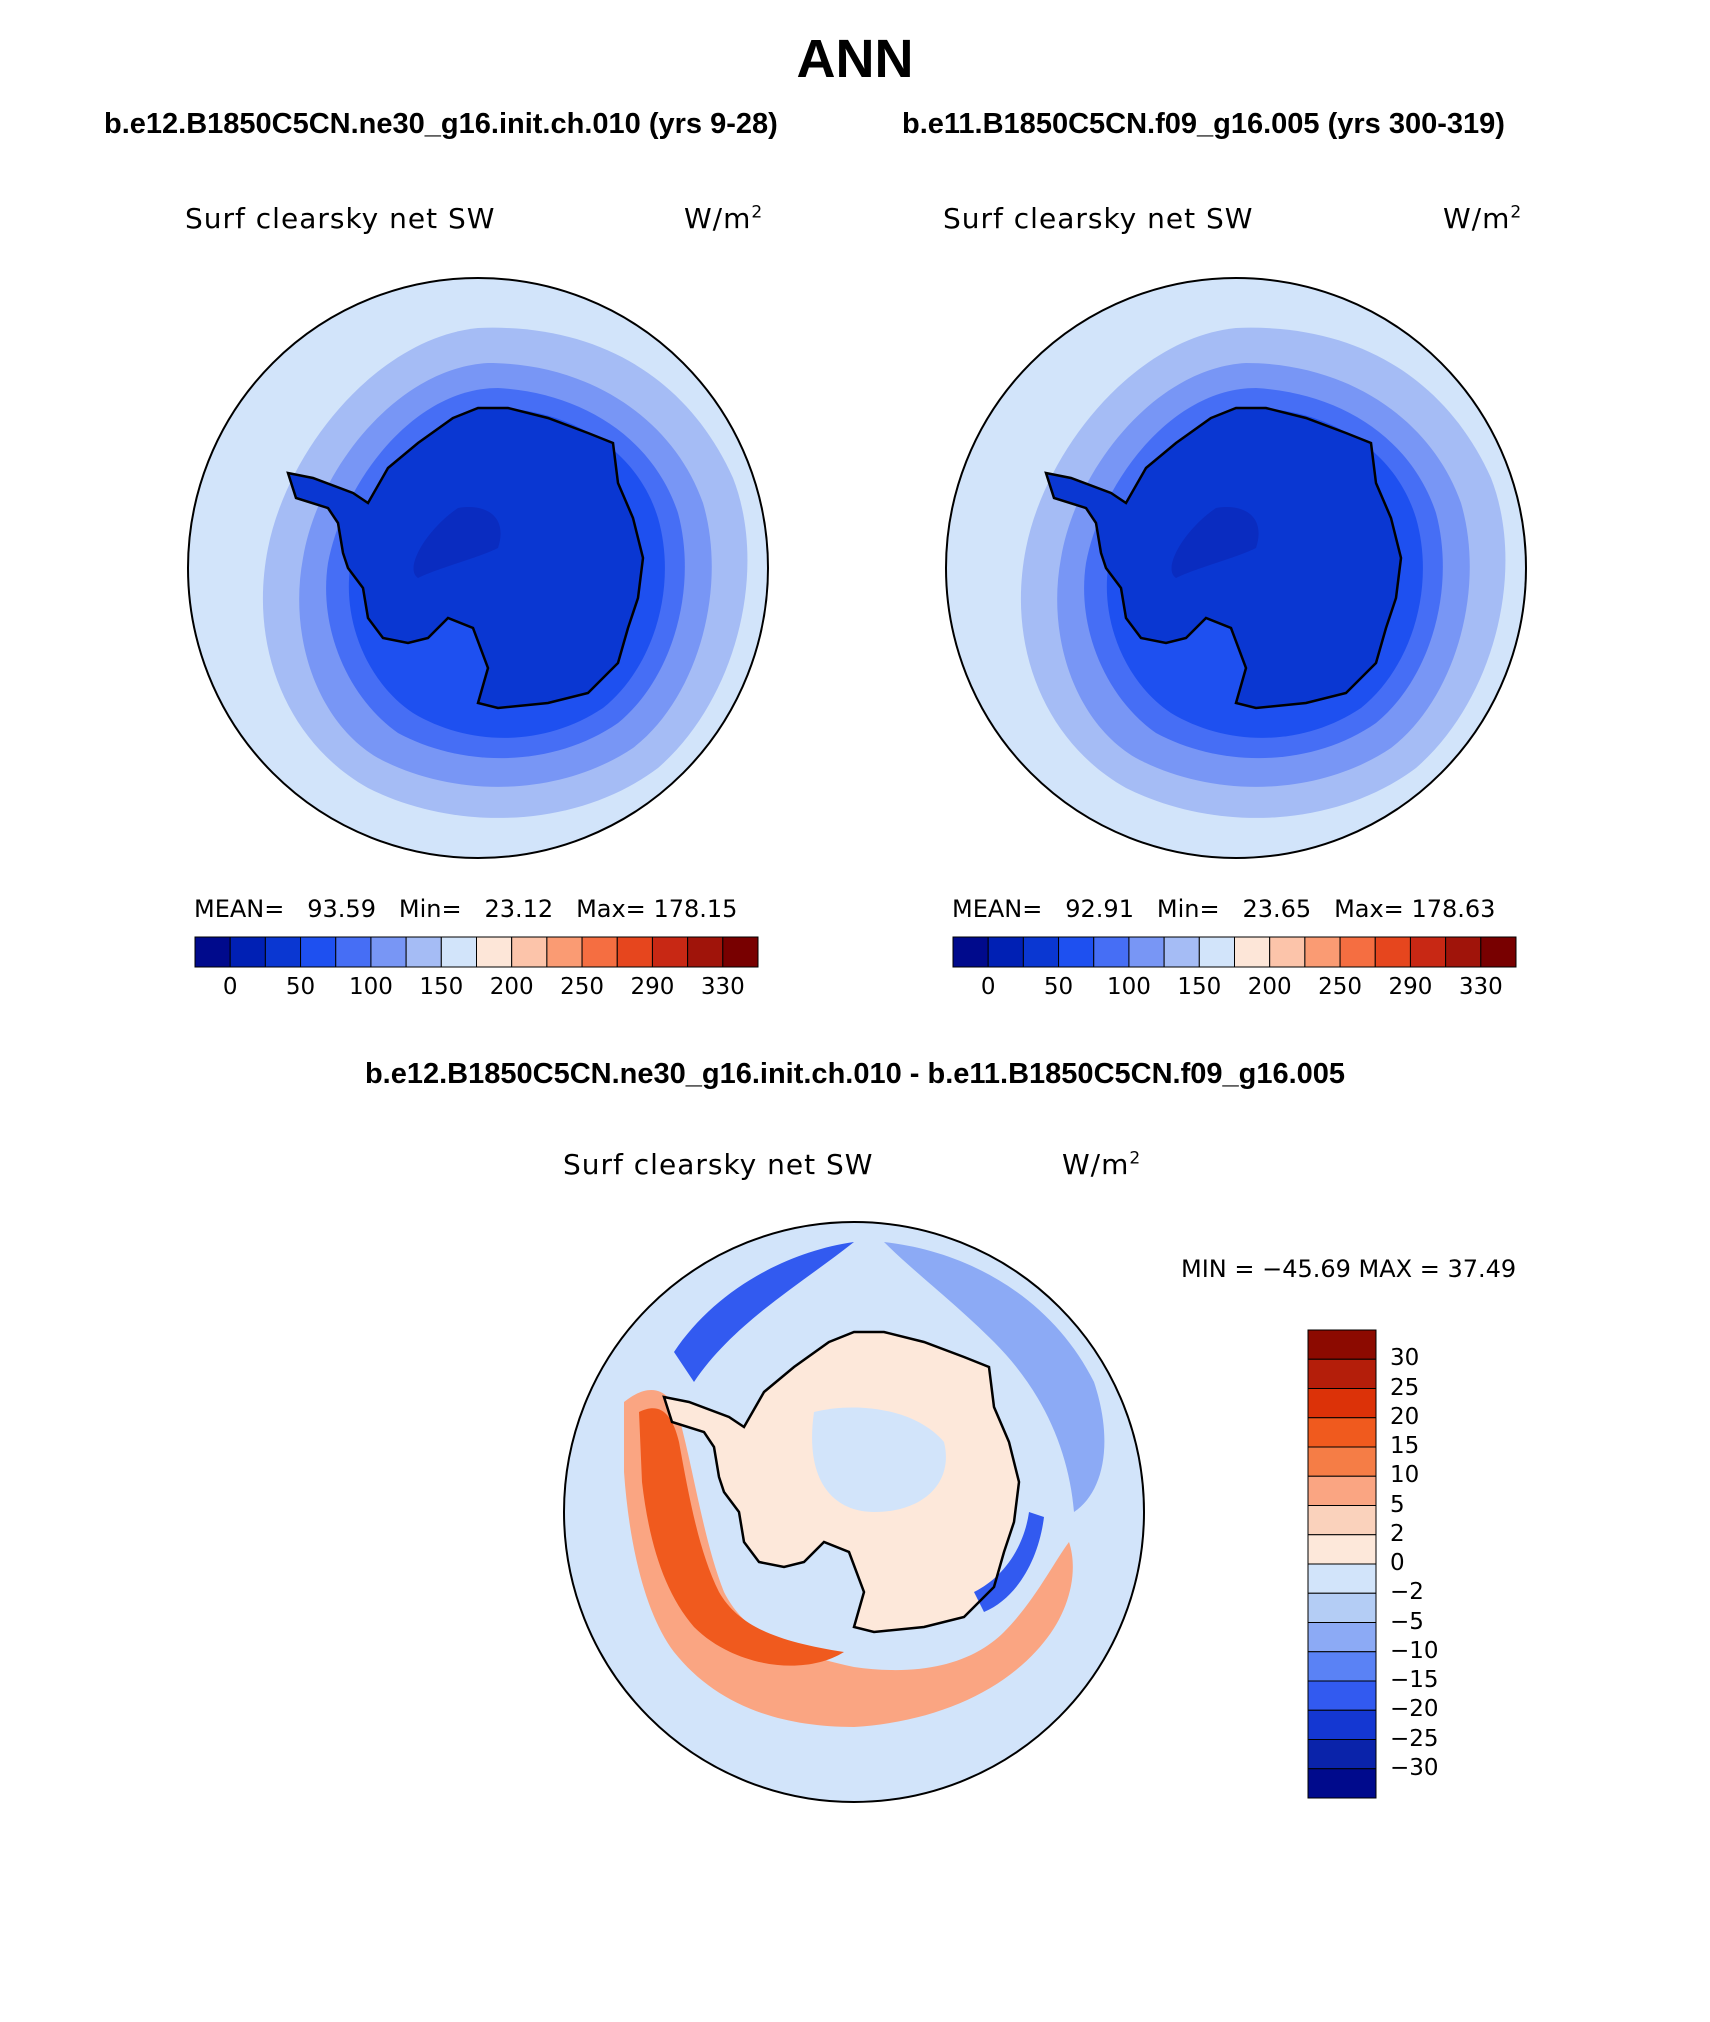  Describe the element at coordinates (764, 1312) in the screenshot. I see `negative-anomaly-northwest` at that location.